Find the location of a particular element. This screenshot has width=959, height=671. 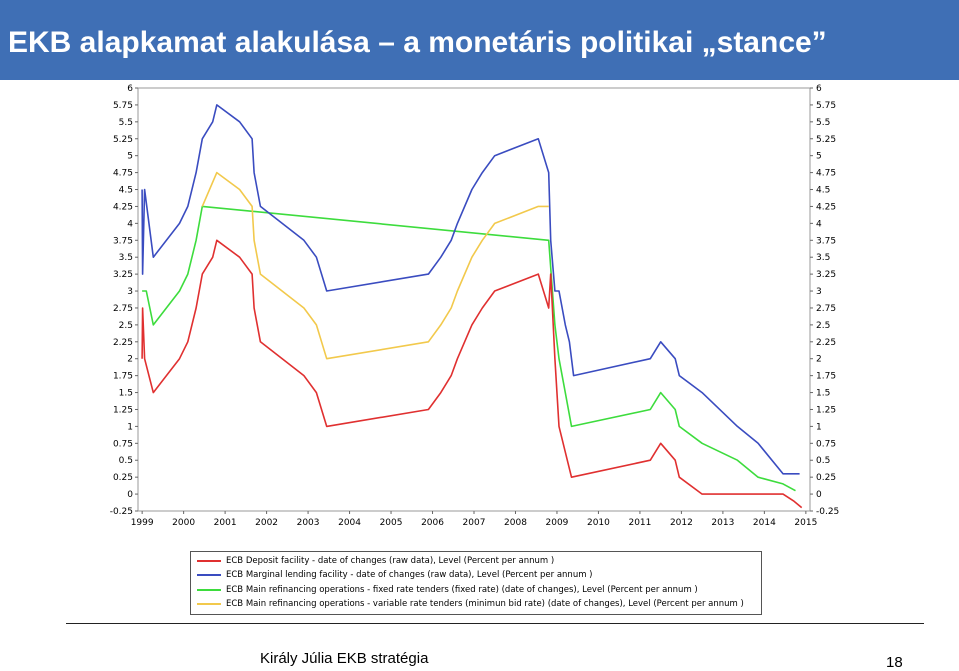

y-tick-label-right: 4.75 is located at coordinates (826, 174).